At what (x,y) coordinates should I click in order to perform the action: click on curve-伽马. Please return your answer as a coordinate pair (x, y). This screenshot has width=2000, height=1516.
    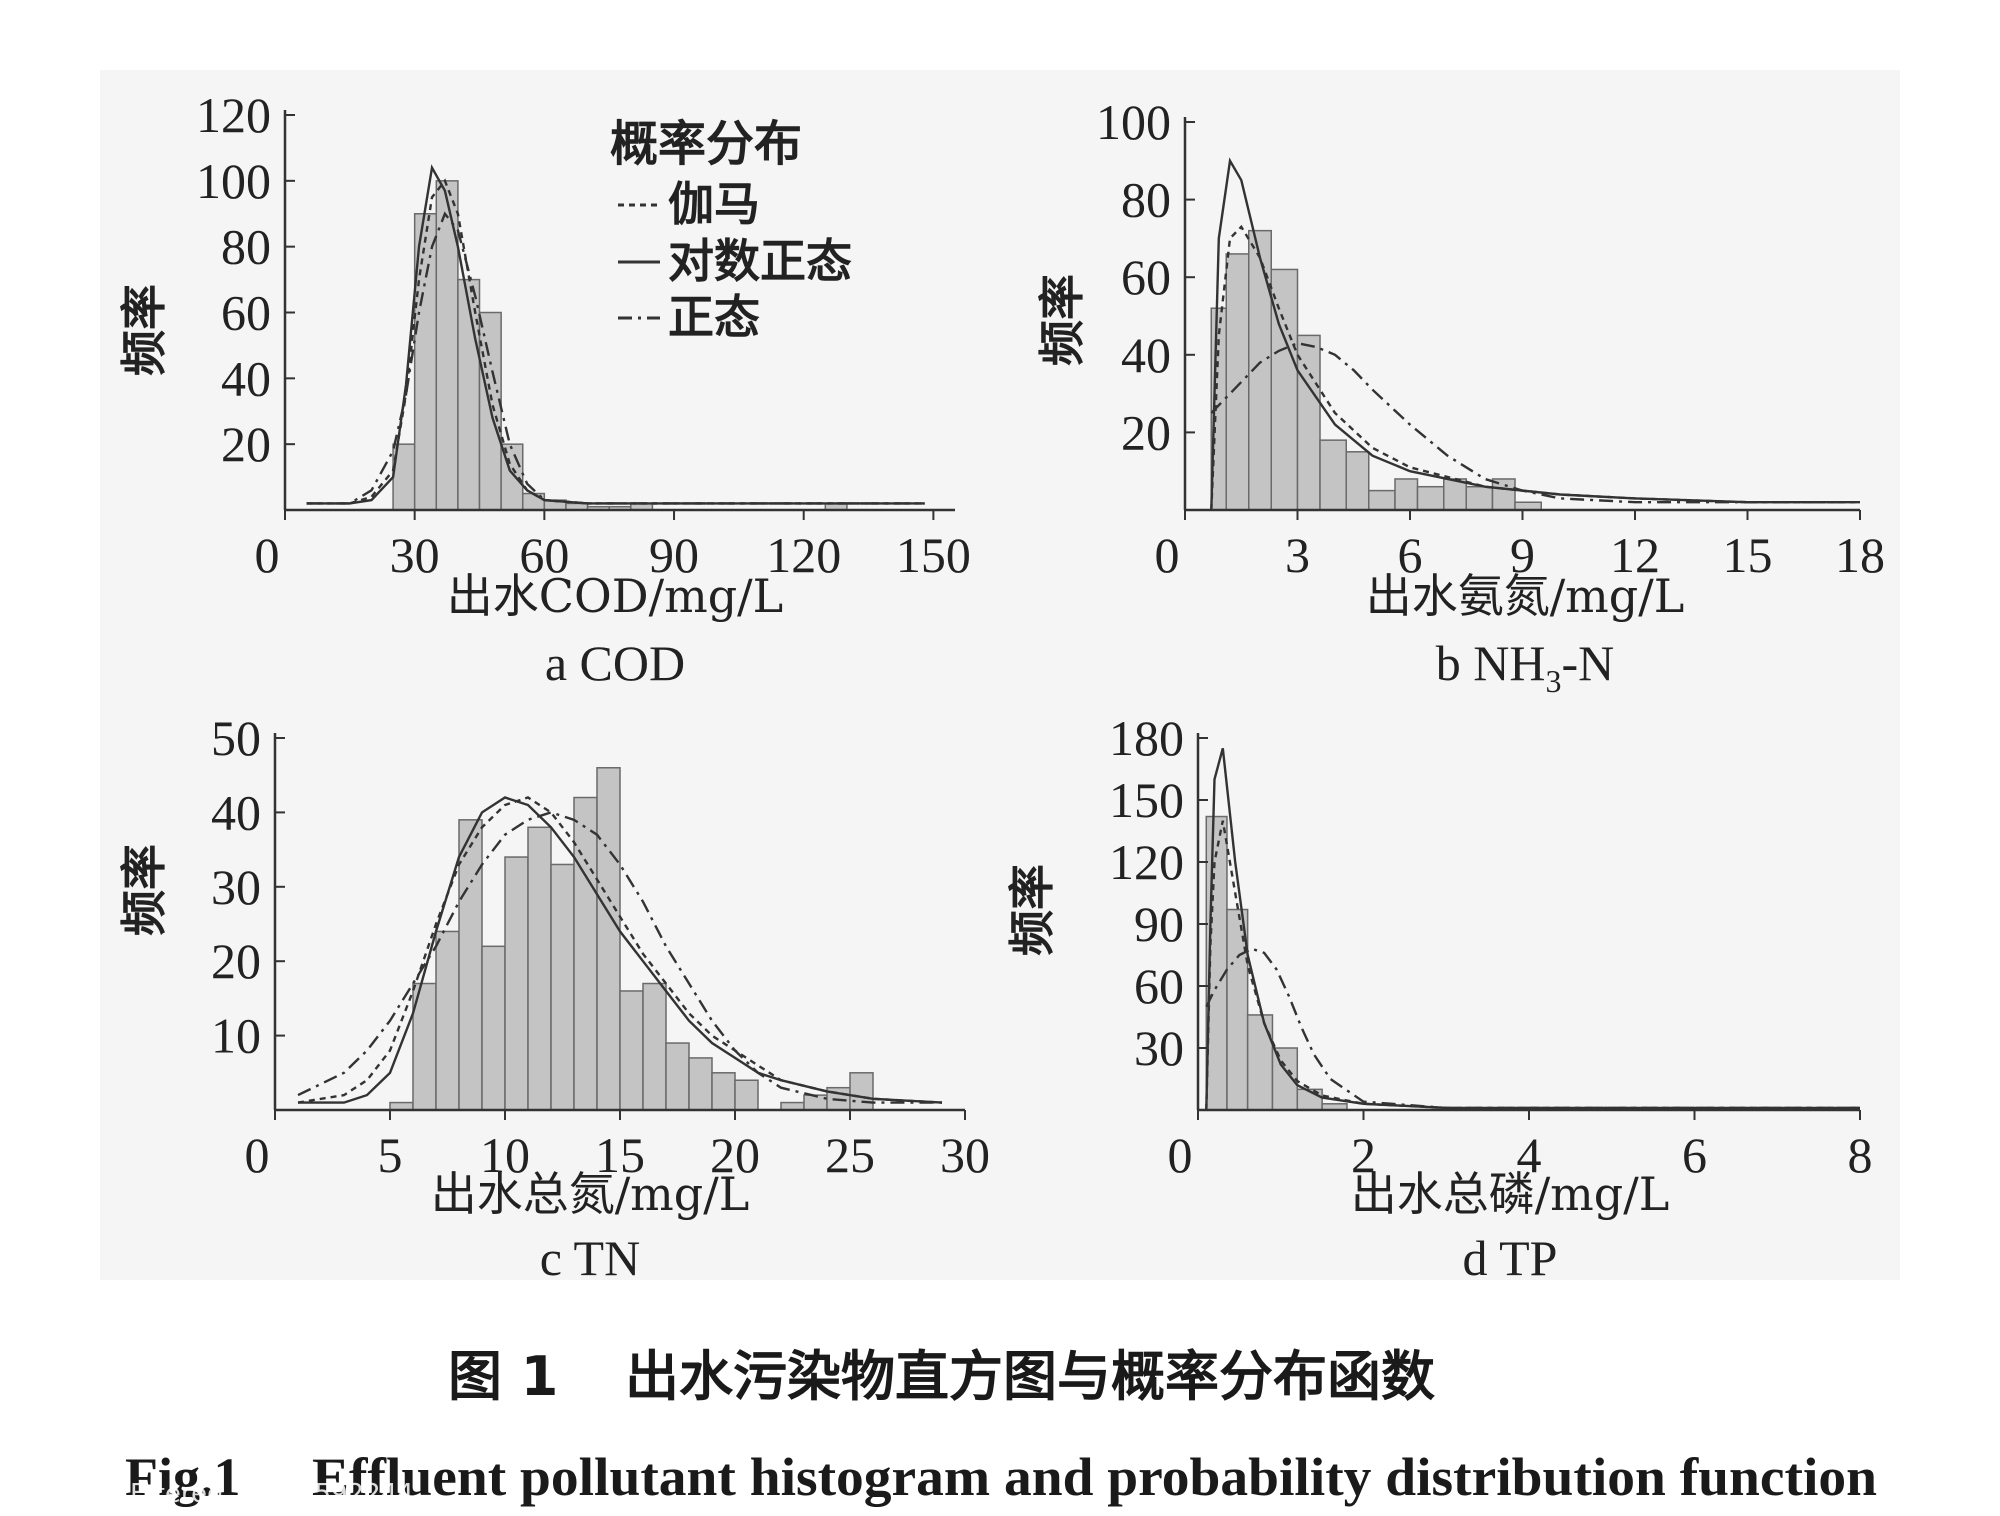
    Looking at the image, I should click on (620, 950).